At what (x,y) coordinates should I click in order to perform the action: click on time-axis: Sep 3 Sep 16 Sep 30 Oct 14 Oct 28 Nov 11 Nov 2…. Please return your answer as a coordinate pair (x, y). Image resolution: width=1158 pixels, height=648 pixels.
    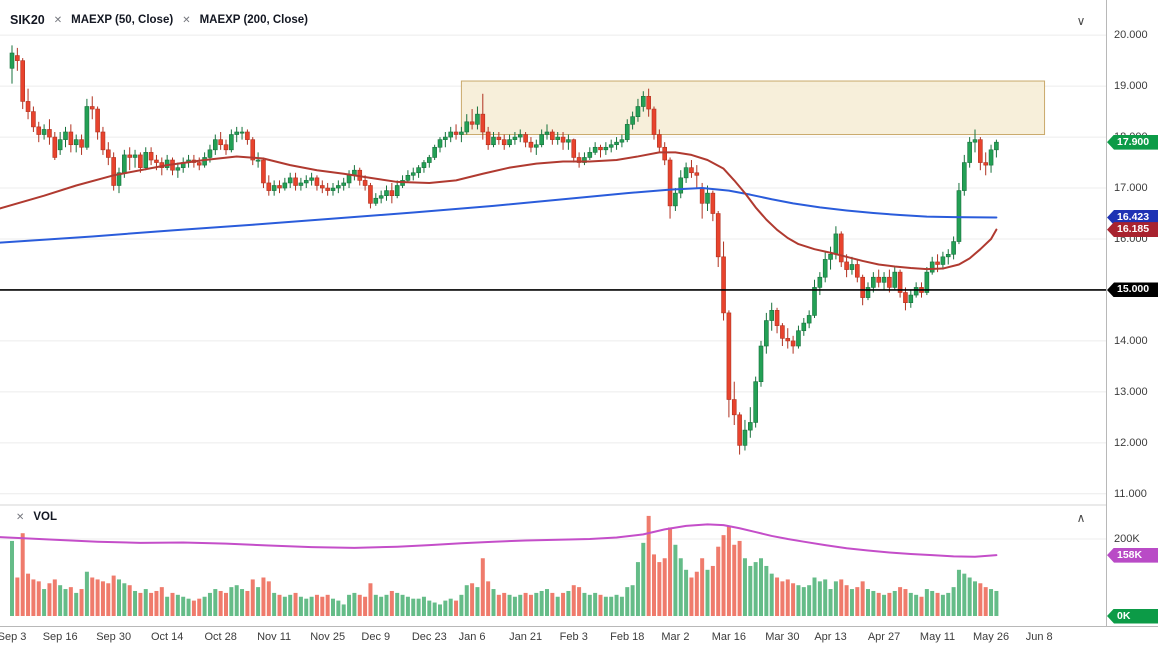
    Looking at the image, I should click on (579, 637).